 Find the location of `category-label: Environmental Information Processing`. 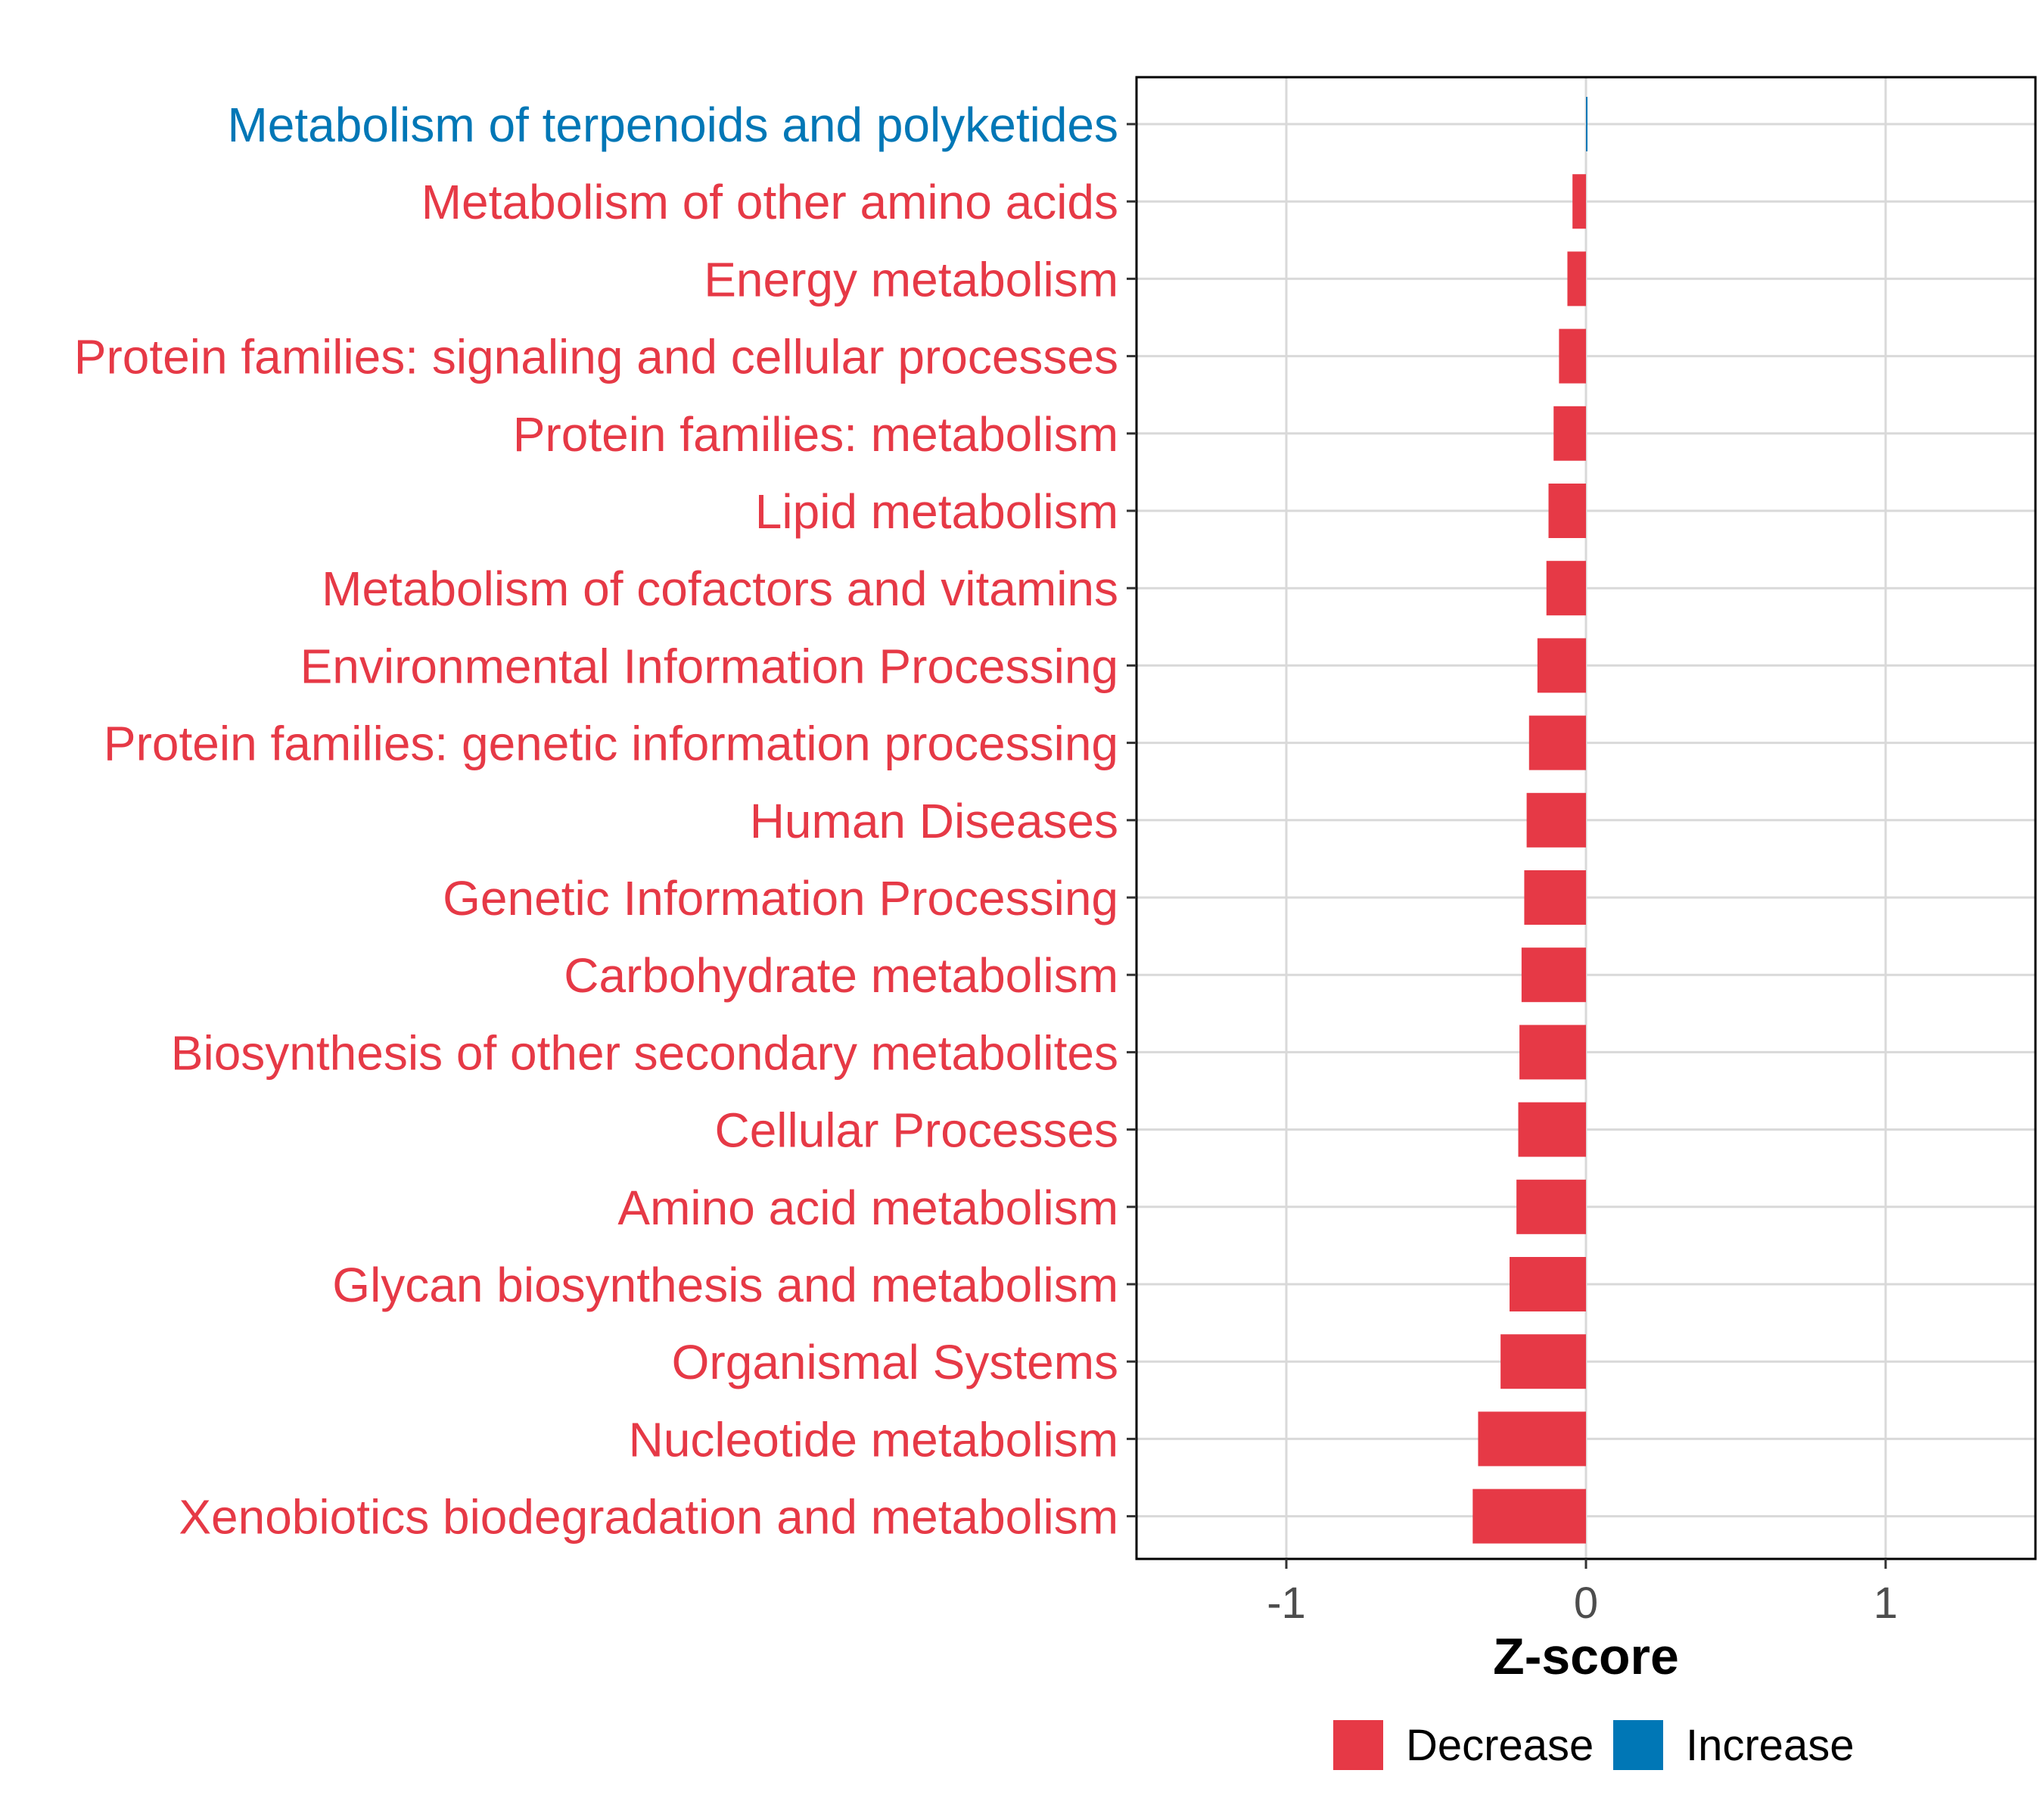

category-label: Environmental Information Processing is located at coordinates (709, 666).